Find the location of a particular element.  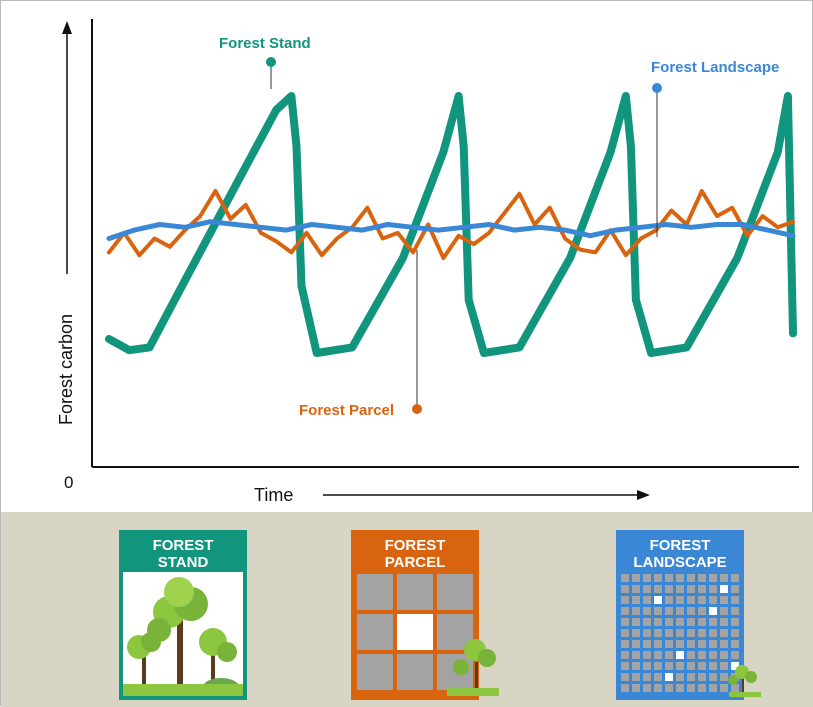

forest-stand-card: FOREST STAND is located at coordinates (183, 615).